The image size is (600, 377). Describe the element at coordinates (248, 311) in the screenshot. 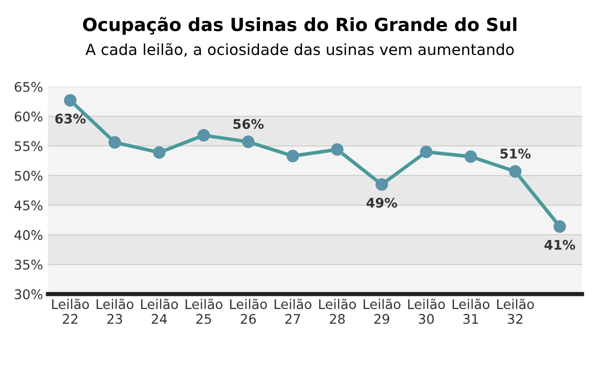

I see `x-tick-label: Leilão 26` at that location.